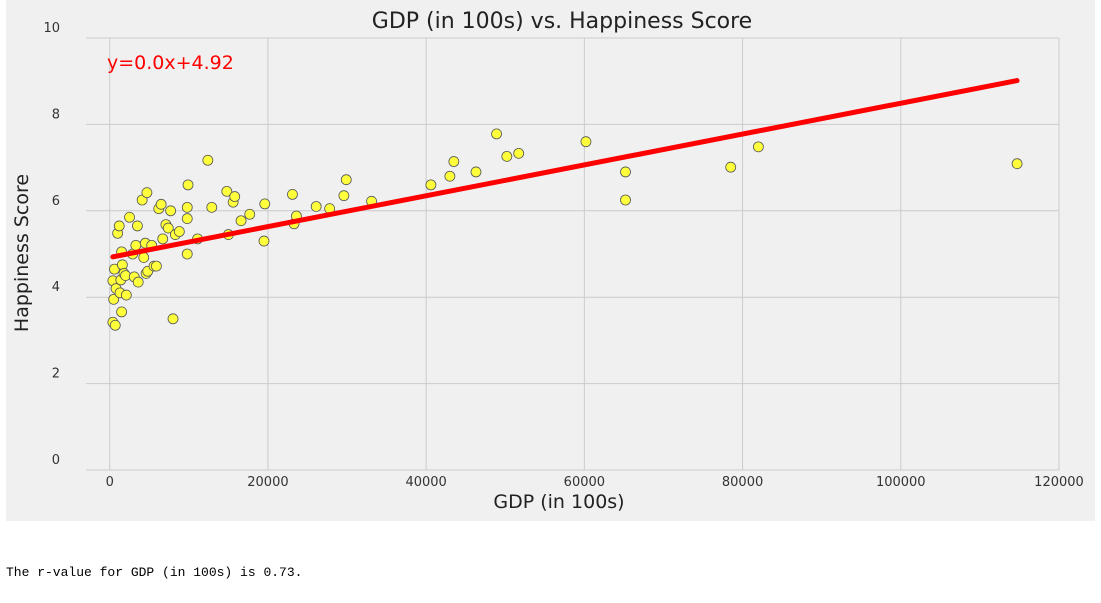 This screenshot has height=603, width=1101. Describe the element at coordinates (51, 244) in the screenshot. I see `y-tick-labels: 0 2 4 6 8 10` at that location.